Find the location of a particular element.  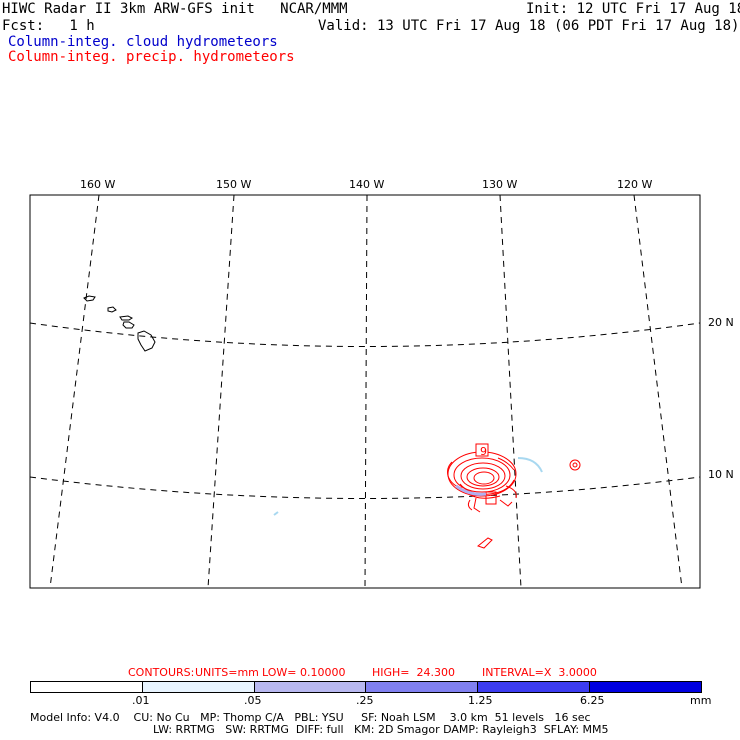

gridline-20n is located at coordinates (365, 334).